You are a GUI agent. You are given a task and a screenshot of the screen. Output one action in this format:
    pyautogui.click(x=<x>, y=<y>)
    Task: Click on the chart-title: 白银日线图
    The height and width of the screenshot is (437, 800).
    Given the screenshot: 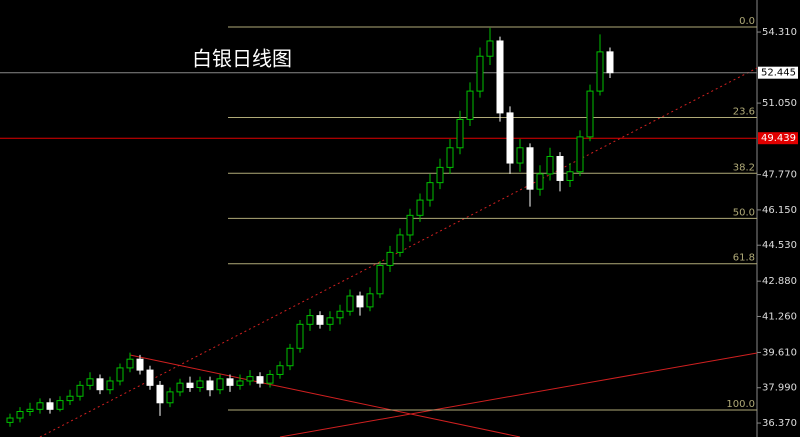 What is the action you would take?
    pyautogui.click(x=242, y=59)
    